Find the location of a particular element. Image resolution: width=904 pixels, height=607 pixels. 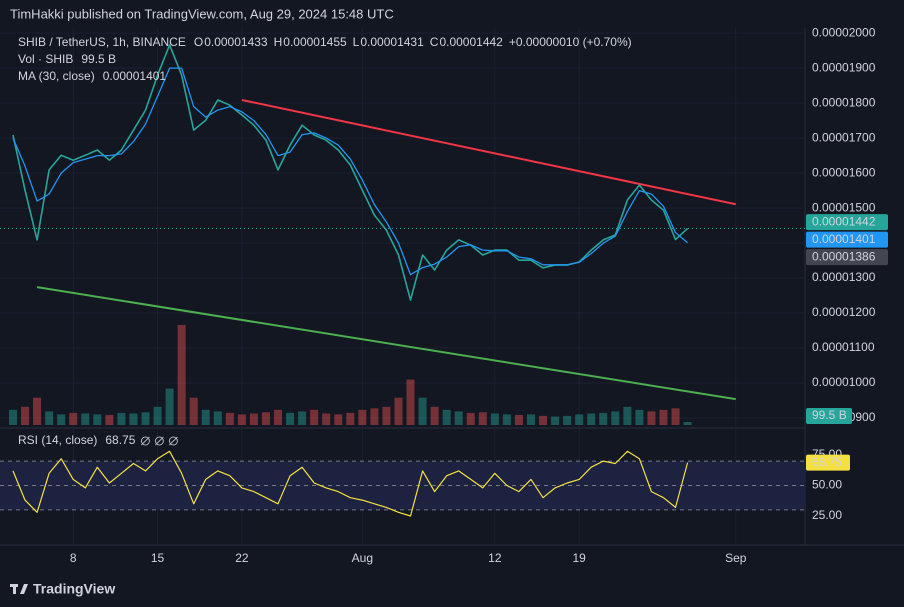

legend-text: O is located at coordinates (198, 42).